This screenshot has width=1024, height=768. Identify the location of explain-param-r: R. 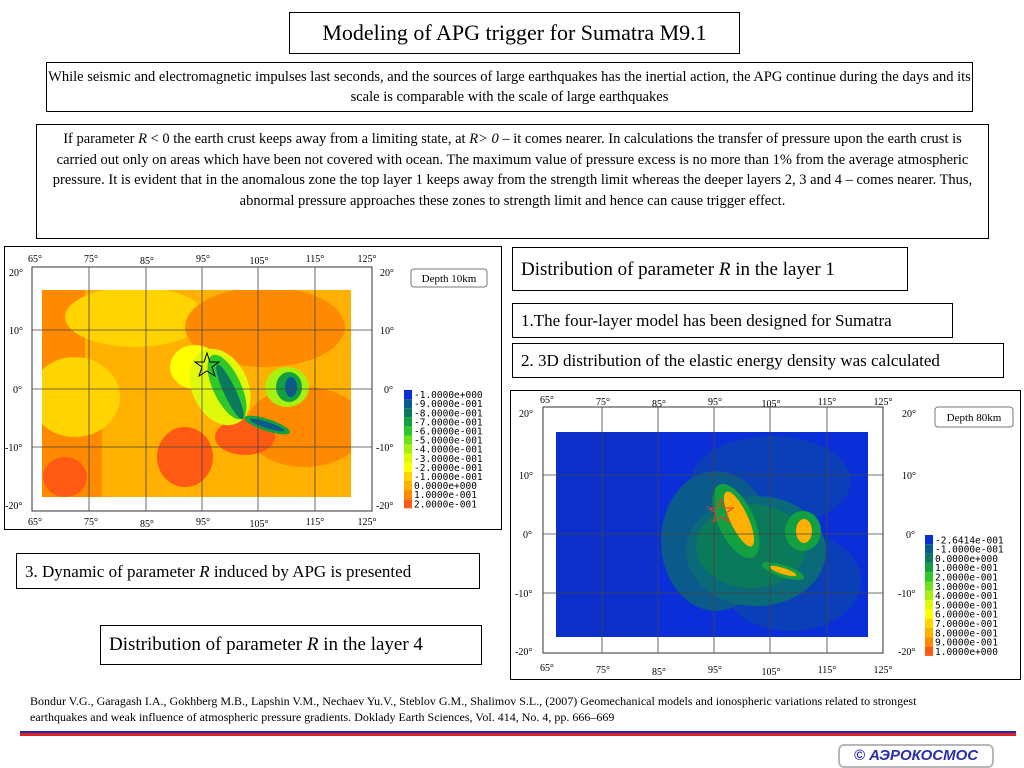
(142, 139).